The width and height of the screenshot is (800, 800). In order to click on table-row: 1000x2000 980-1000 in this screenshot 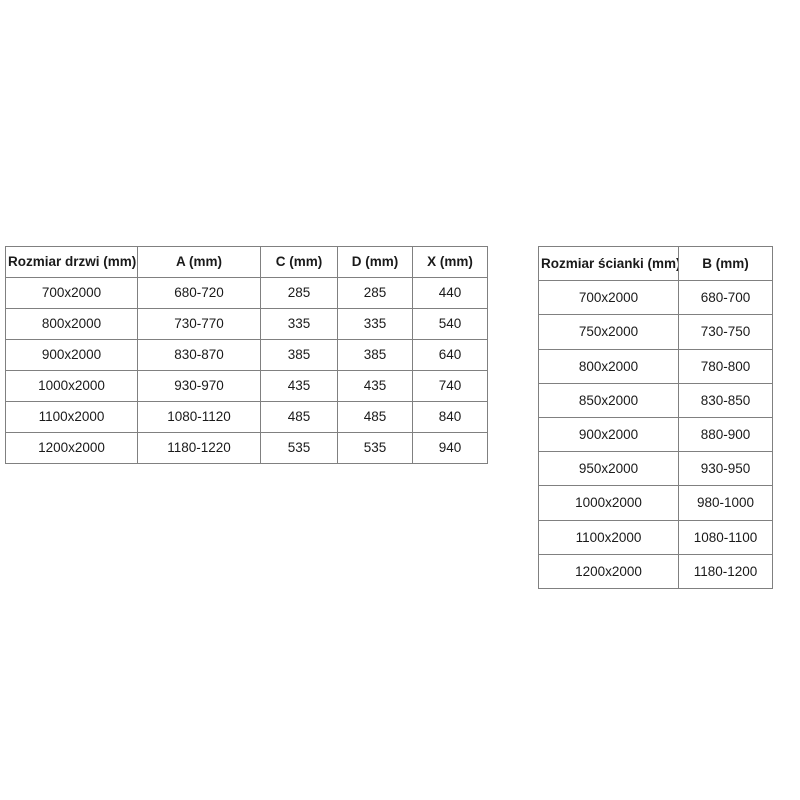, I will do `click(655, 503)`.